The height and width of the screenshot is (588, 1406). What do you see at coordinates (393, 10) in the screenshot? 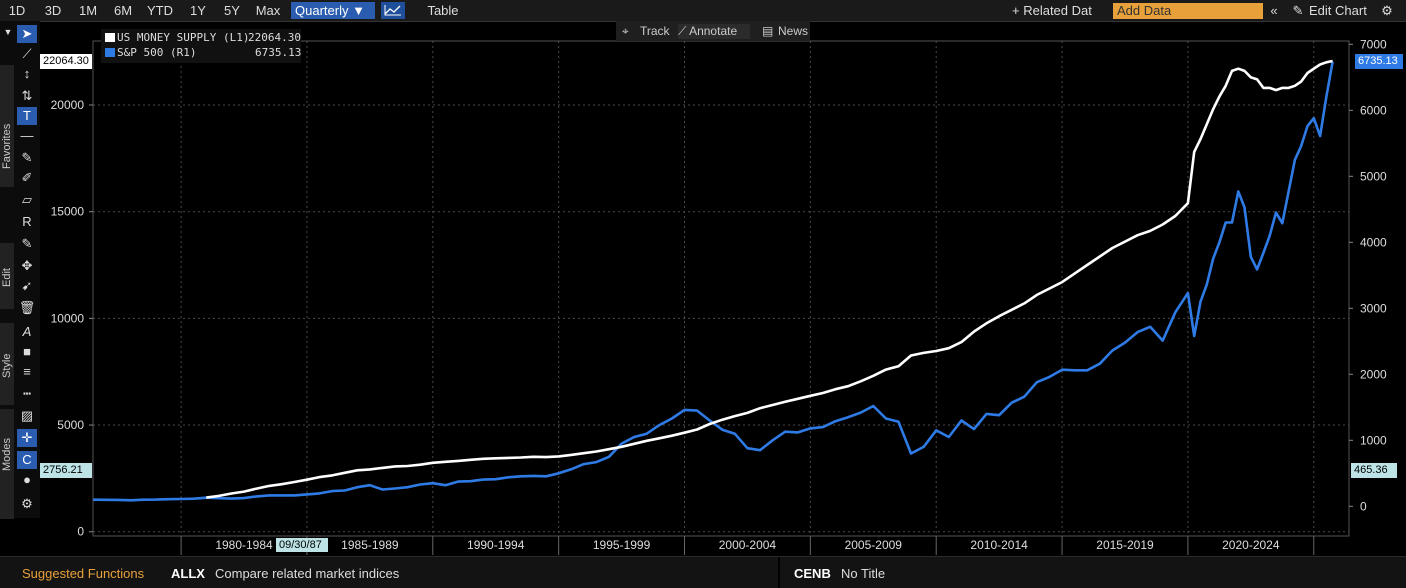
I see `line-chart-icon` at bounding box center [393, 10].